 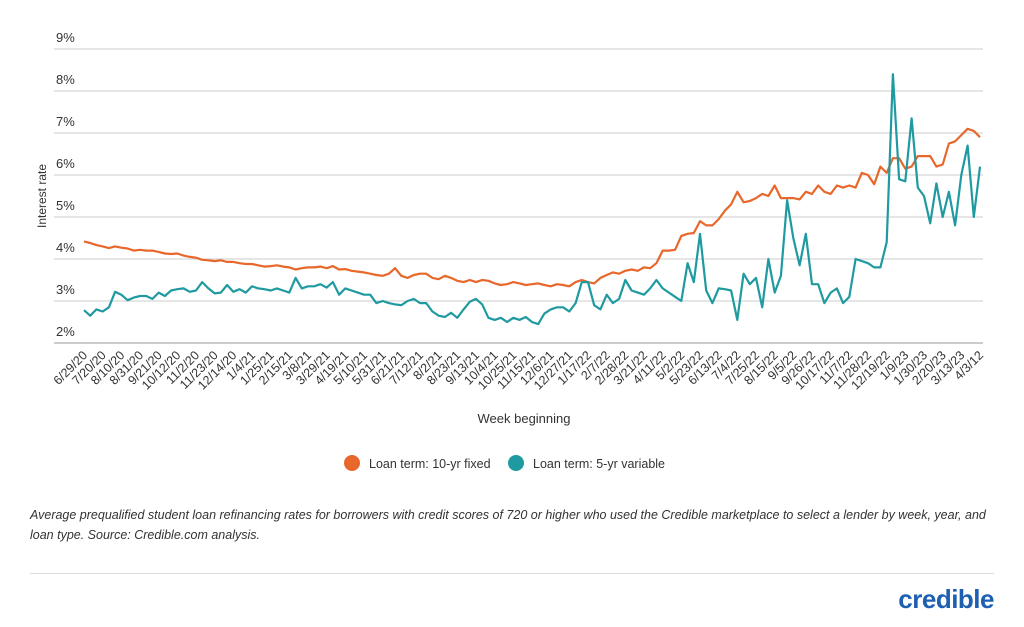 I want to click on y-tick-label: 5%, so click(x=65, y=205).